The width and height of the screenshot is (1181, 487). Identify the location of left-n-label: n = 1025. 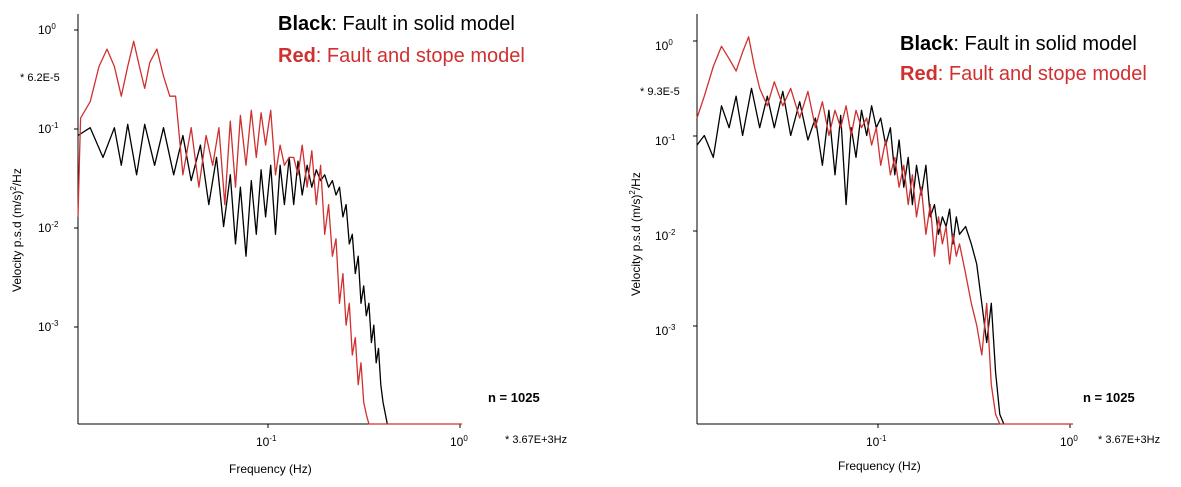
(514, 397).